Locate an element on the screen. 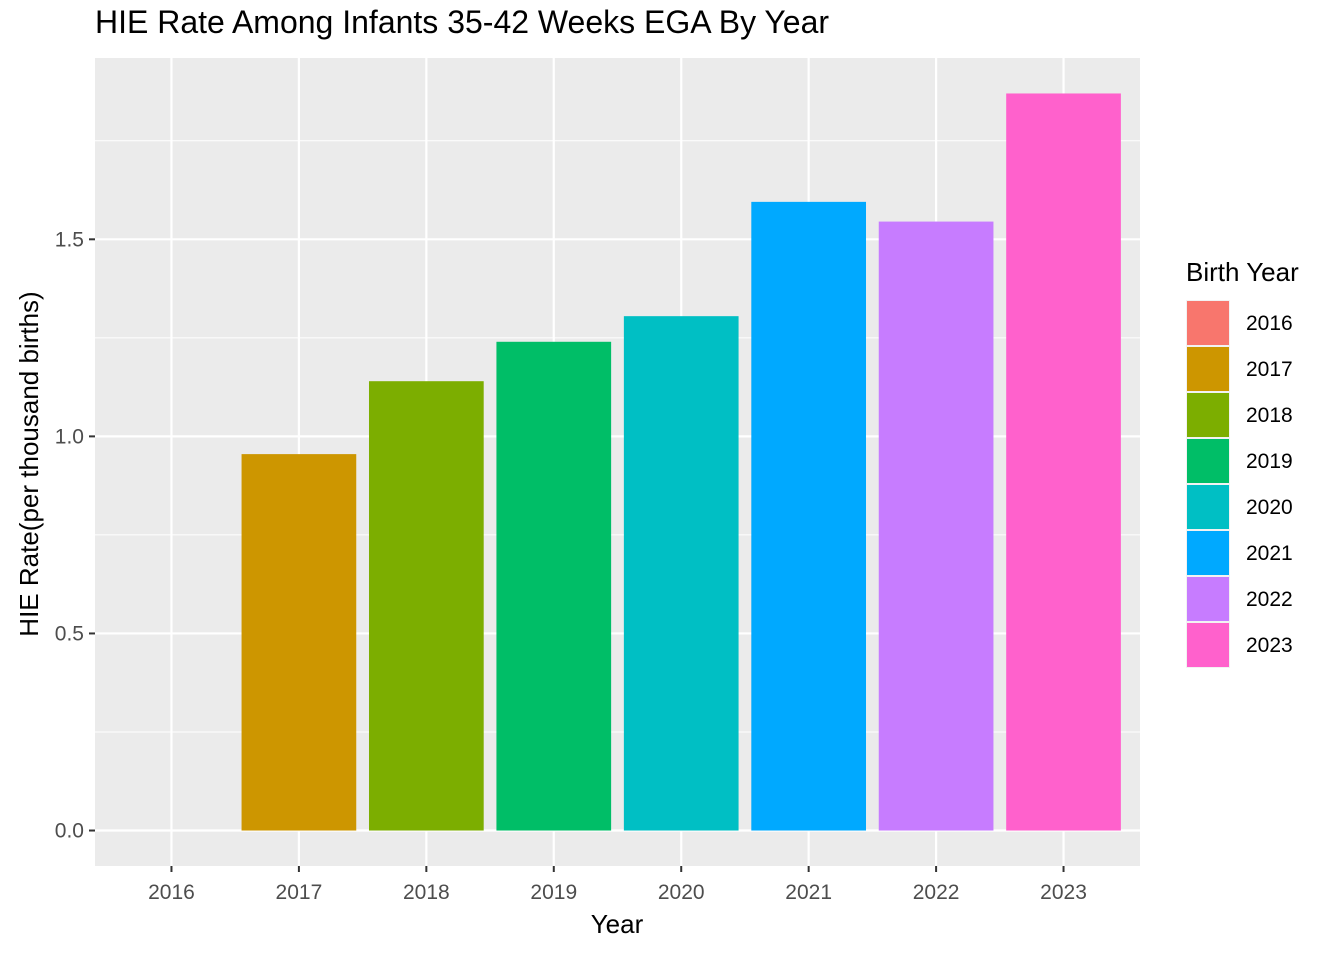 The height and width of the screenshot is (958, 1342). legend-label: 2022 is located at coordinates (1269, 599).